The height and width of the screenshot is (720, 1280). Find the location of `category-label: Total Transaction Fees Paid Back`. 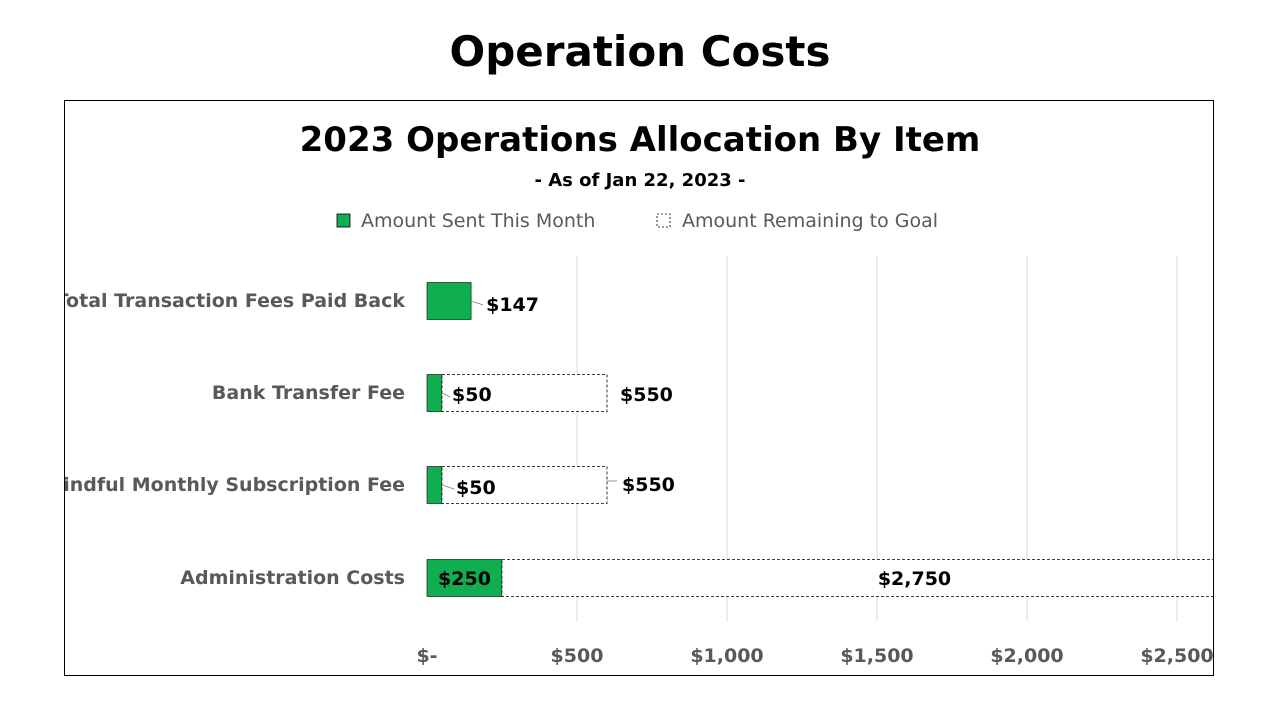

category-label: Total Transaction Fees Paid Back is located at coordinates (235, 301).